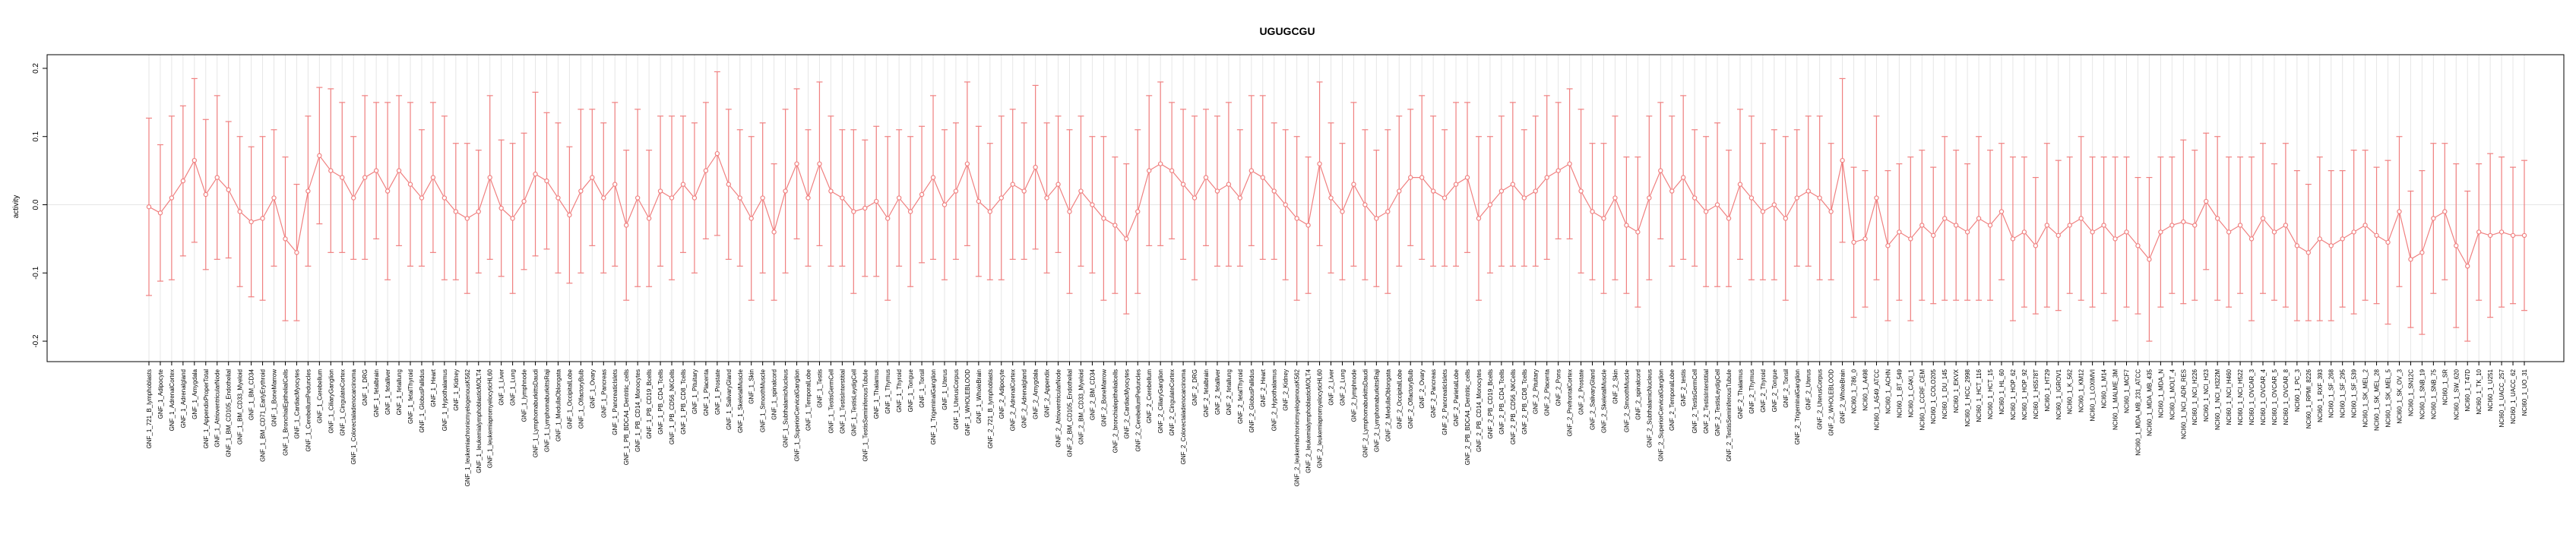  What do you see at coordinates (319, 396) in the screenshot?
I see `x-tick-label: GNF_1_Cerebellum` at bounding box center [319, 396].